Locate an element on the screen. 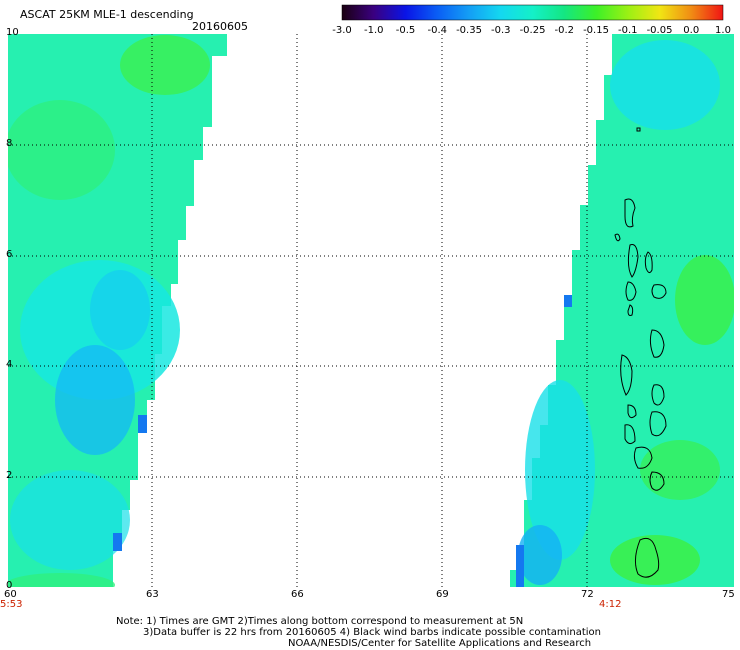  right-swath-blue-band is located at coordinates (540, 555).